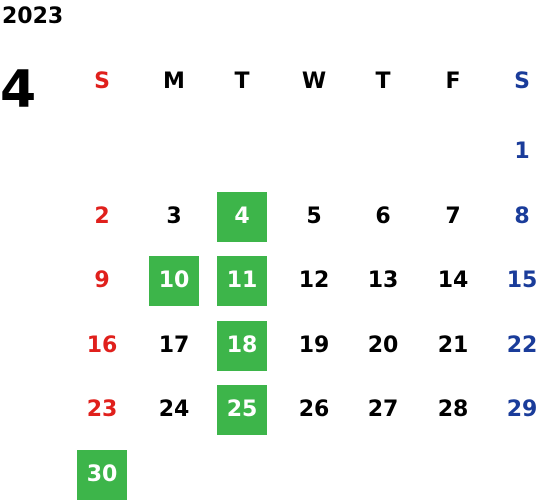  I want to click on highlighted-day: 11, so click(242, 281).